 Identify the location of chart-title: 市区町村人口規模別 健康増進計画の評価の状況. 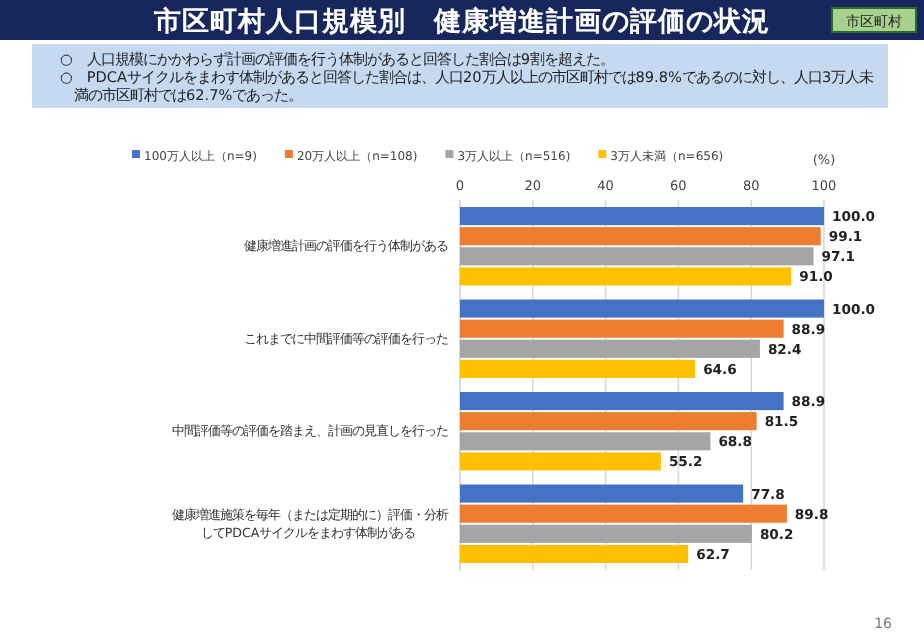
(461, 21).